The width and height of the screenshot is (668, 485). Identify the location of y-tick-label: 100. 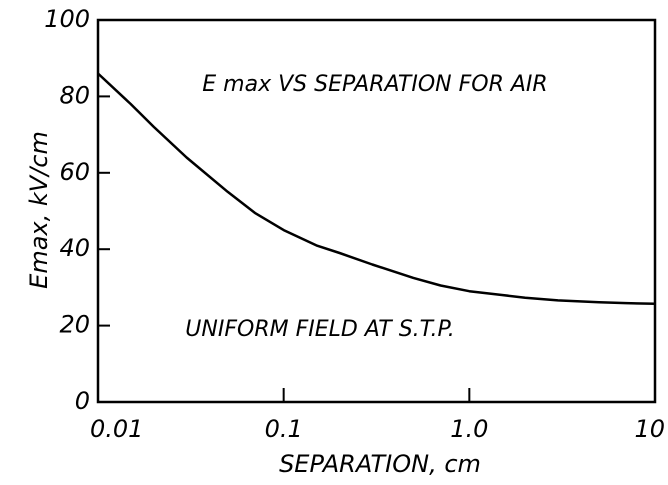
(67, 19).